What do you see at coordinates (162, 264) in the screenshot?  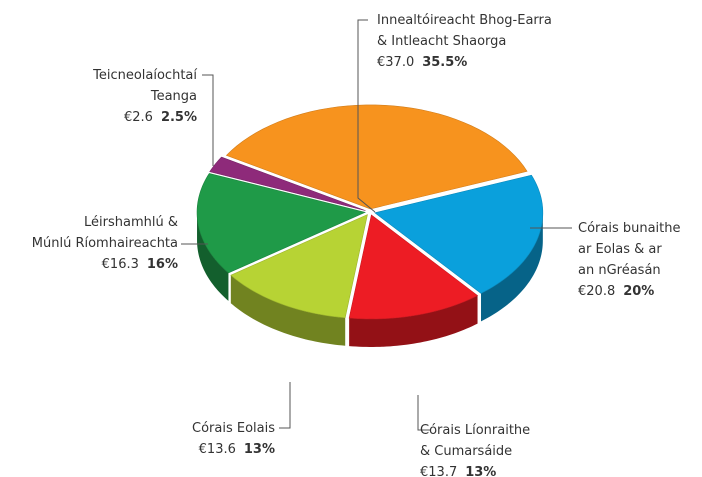 I see `percent-label: 16%` at bounding box center [162, 264].